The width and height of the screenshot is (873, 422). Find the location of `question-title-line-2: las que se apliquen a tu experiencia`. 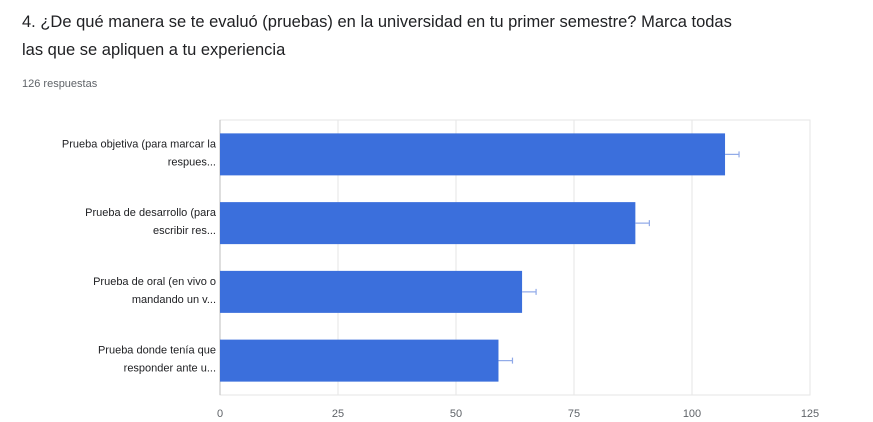

question-title-line-2: las que se apliquen a tu experiencia is located at coordinates (154, 50).